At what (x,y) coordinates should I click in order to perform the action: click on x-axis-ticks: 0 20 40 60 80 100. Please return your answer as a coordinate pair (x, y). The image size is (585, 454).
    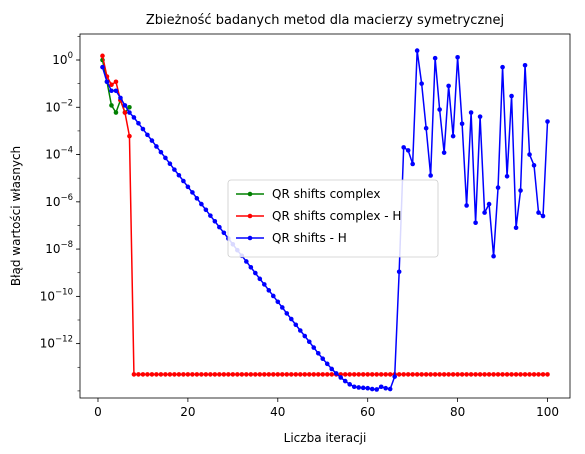
    Looking at the image, I should click on (326, 408).